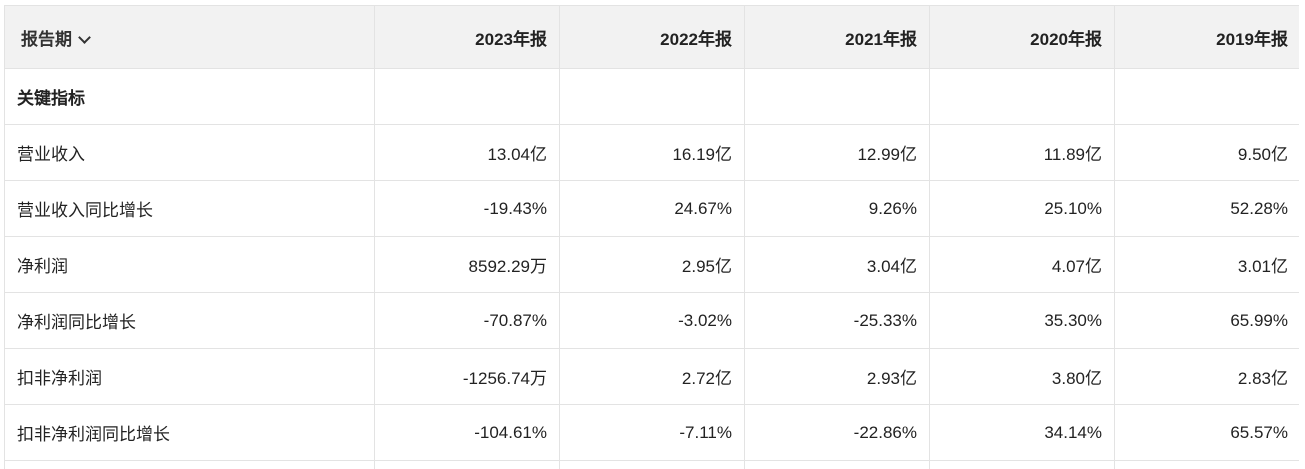 The image size is (1305, 469). What do you see at coordinates (467, 320) in the screenshot?
I see `table-cell: -70.87%` at bounding box center [467, 320].